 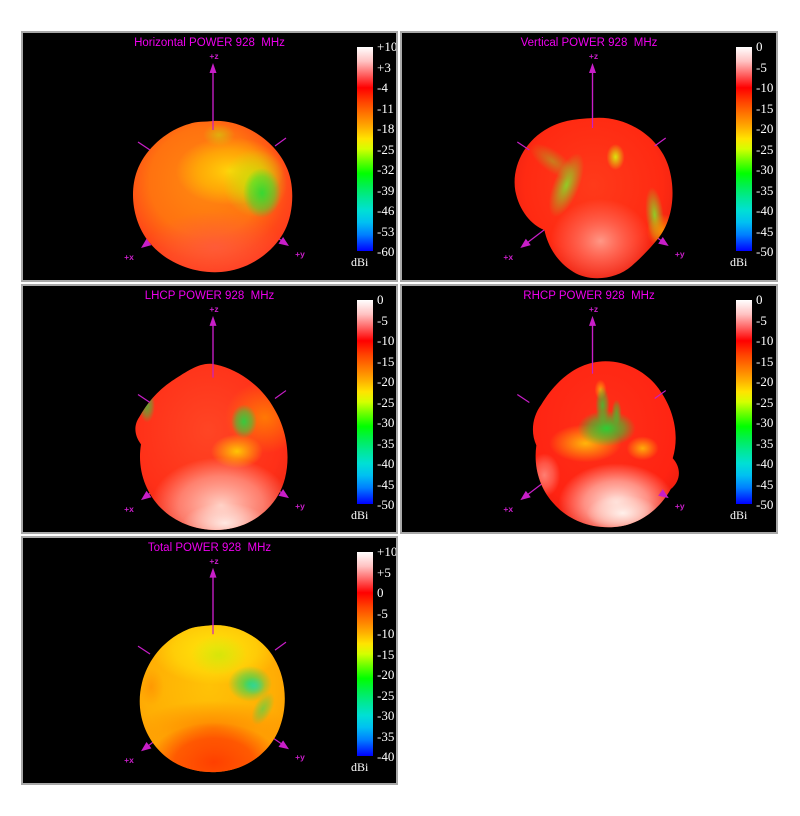 What do you see at coordinates (385, 108) in the screenshot?
I see `colorbar-tick: -11` at bounding box center [385, 108].